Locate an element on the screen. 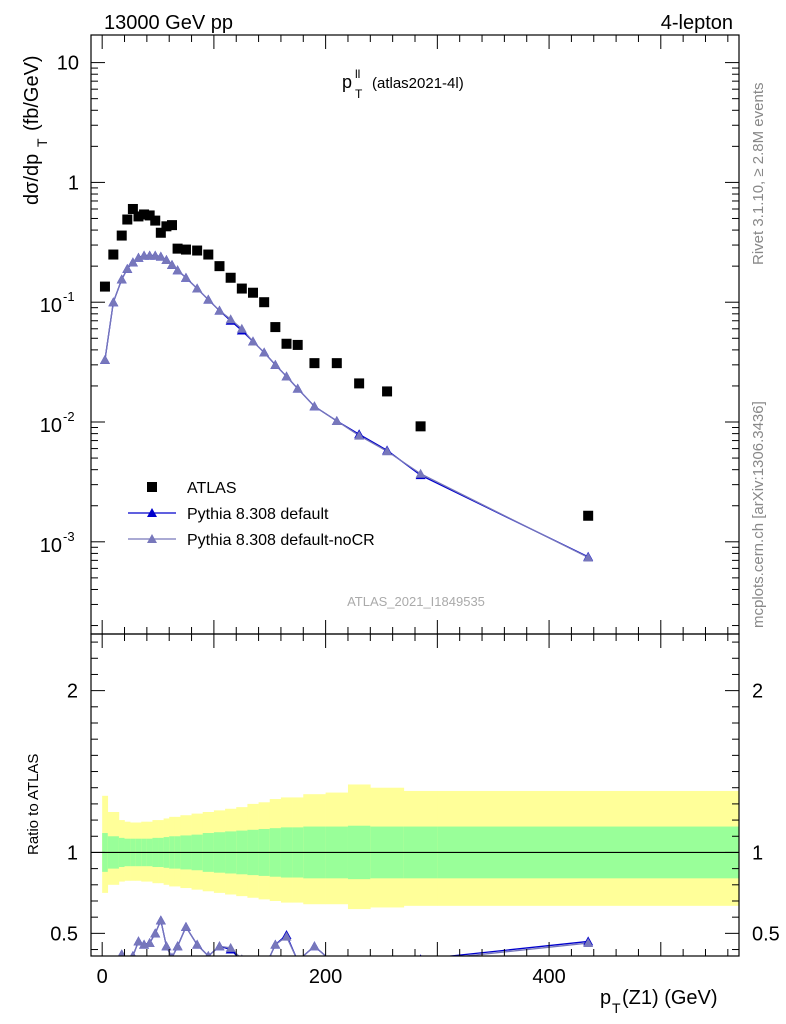  ratio-y-tick-label-right: 0.5 is located at coordinates (766, 934).